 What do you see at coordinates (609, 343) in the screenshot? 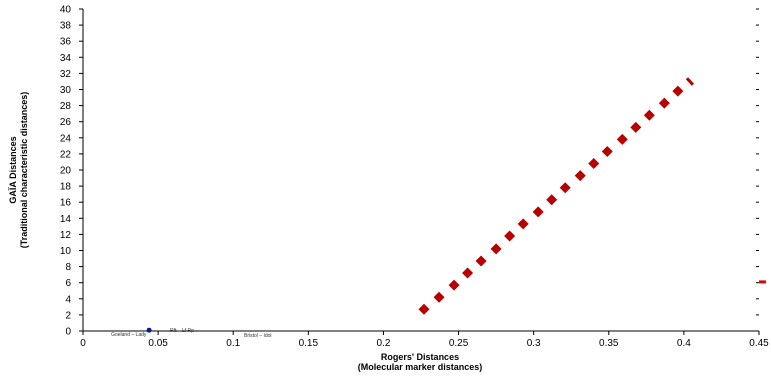
I see `x-tick-label: 0.35` at bounding box center [609, 343].